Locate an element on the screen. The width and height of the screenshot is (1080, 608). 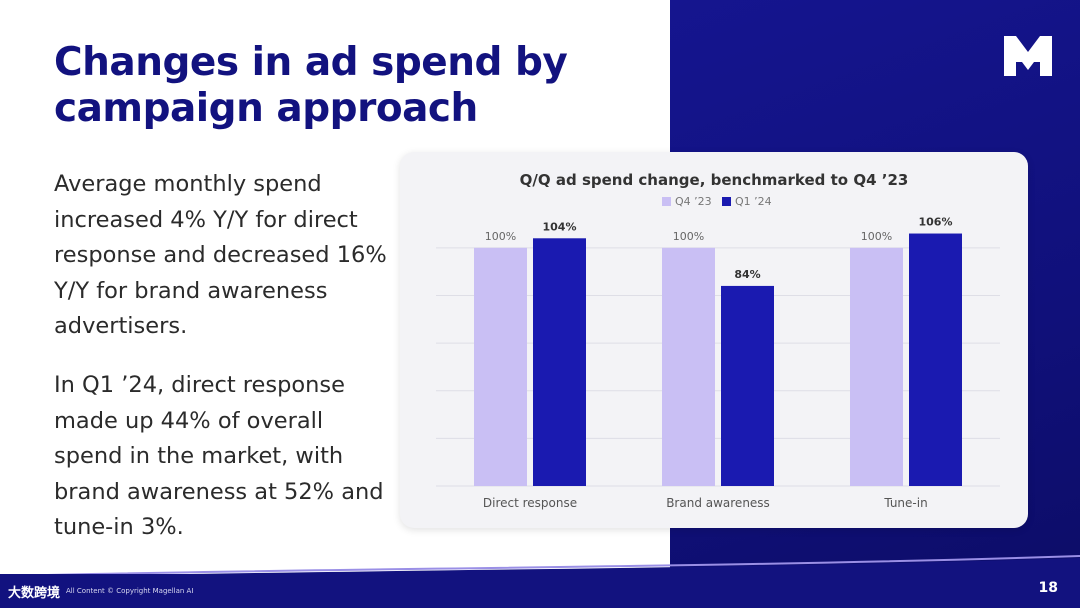
footer-watermark: 大数跨境 is located at coordinates (34, 593).